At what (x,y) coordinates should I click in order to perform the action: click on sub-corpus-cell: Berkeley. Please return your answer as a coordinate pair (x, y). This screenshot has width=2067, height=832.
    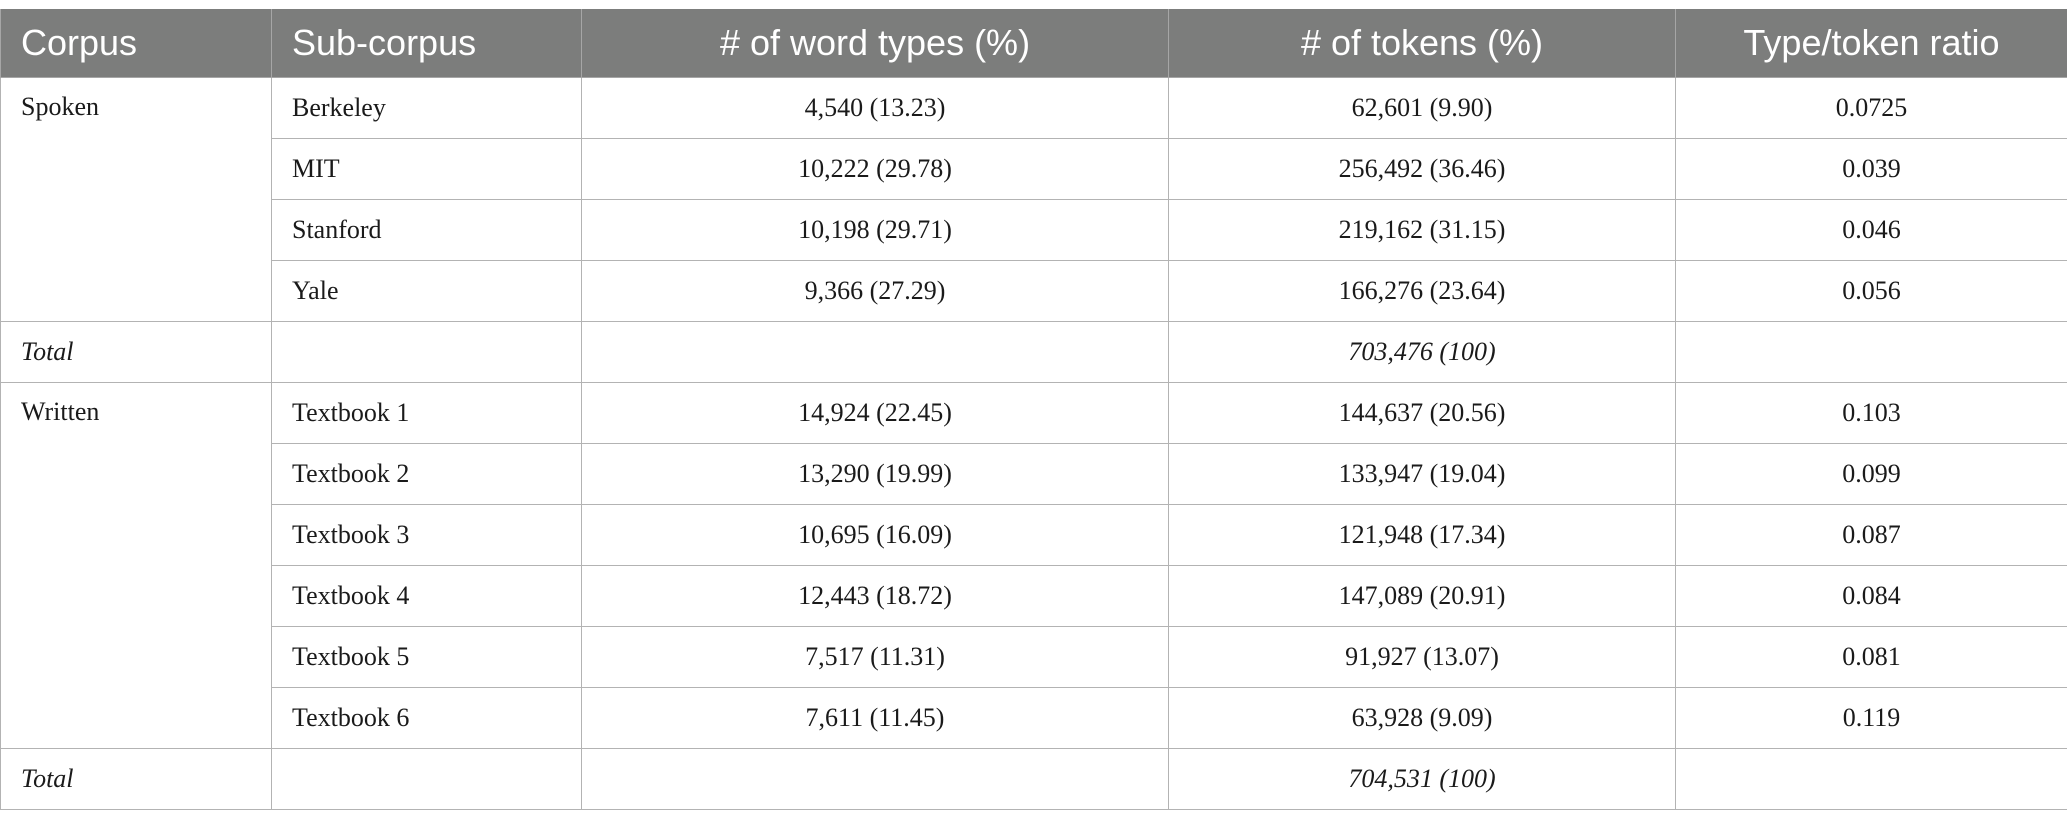
    Looking at the image, I should click on (426, 108).